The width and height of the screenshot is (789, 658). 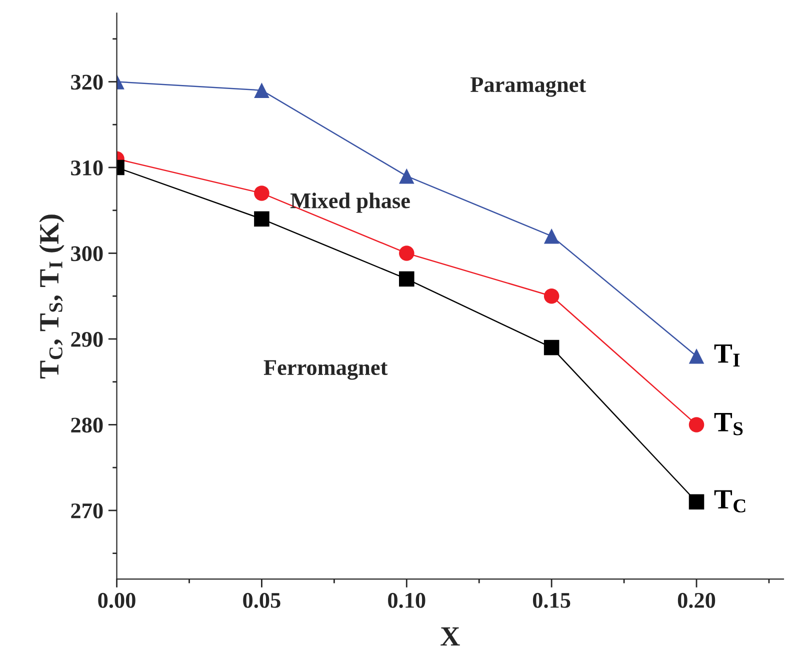 What do you see at coordinates (87, 510) in the screenshot?
I see `y-tick-label: 270` at bounding box center [87, 510].